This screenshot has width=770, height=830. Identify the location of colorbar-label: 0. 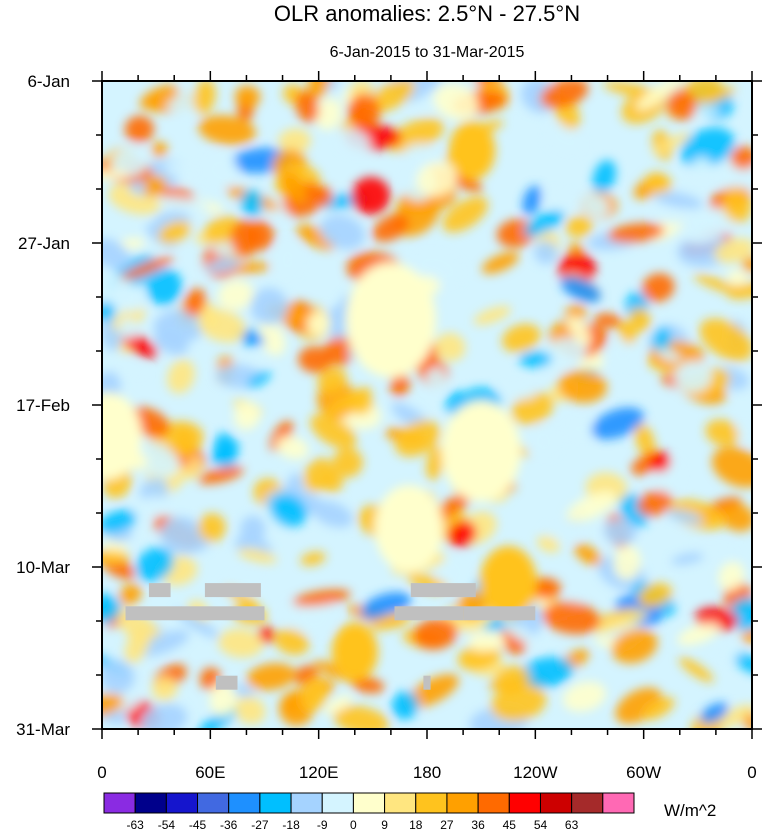
(353, 824).